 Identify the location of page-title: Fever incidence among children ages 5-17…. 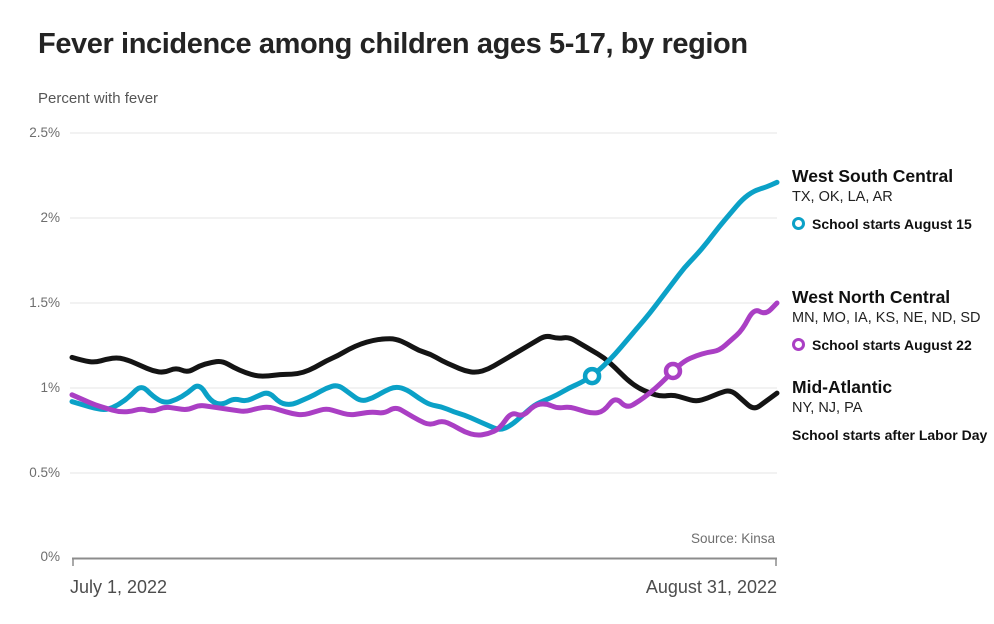
(393, 44).